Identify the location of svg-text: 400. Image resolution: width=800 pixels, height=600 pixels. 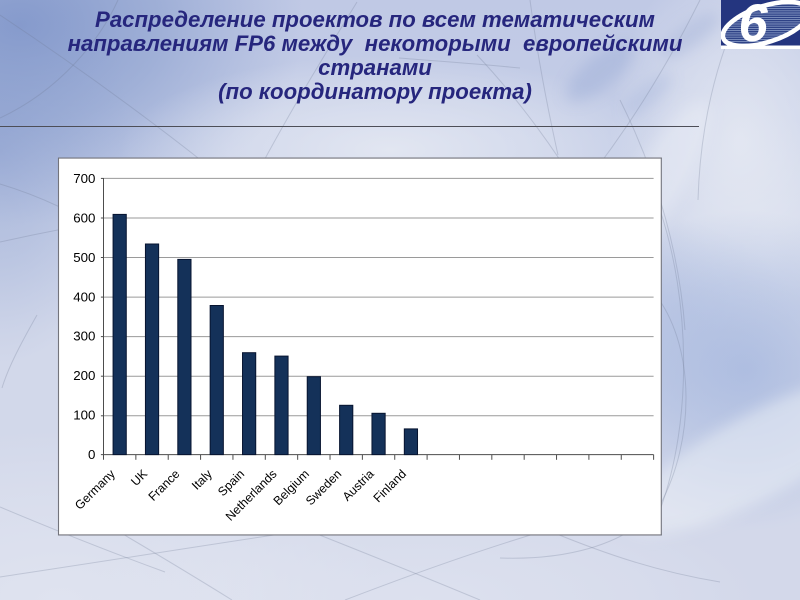
(84, 296).